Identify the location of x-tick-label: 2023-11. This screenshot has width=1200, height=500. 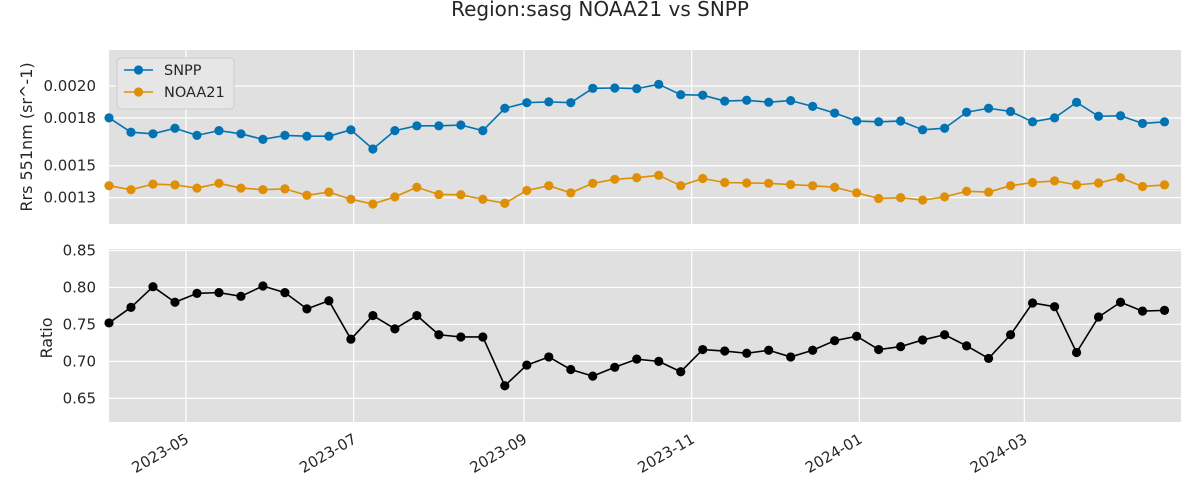
(665, 453).